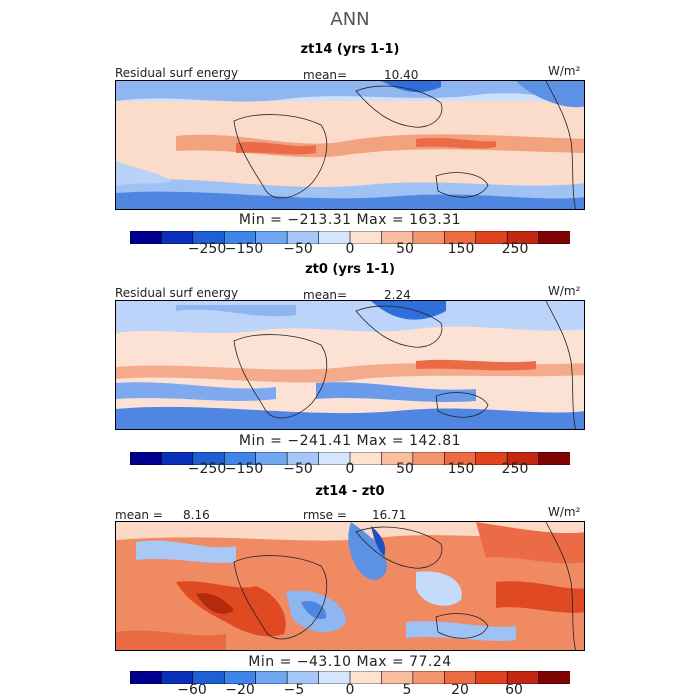 The width and height of the screenshot is (700, 700). What do you see at coordinates (294, 690) in the screenshot?
I see `panel-3-tick: −5` at bounding box center [294, 690].